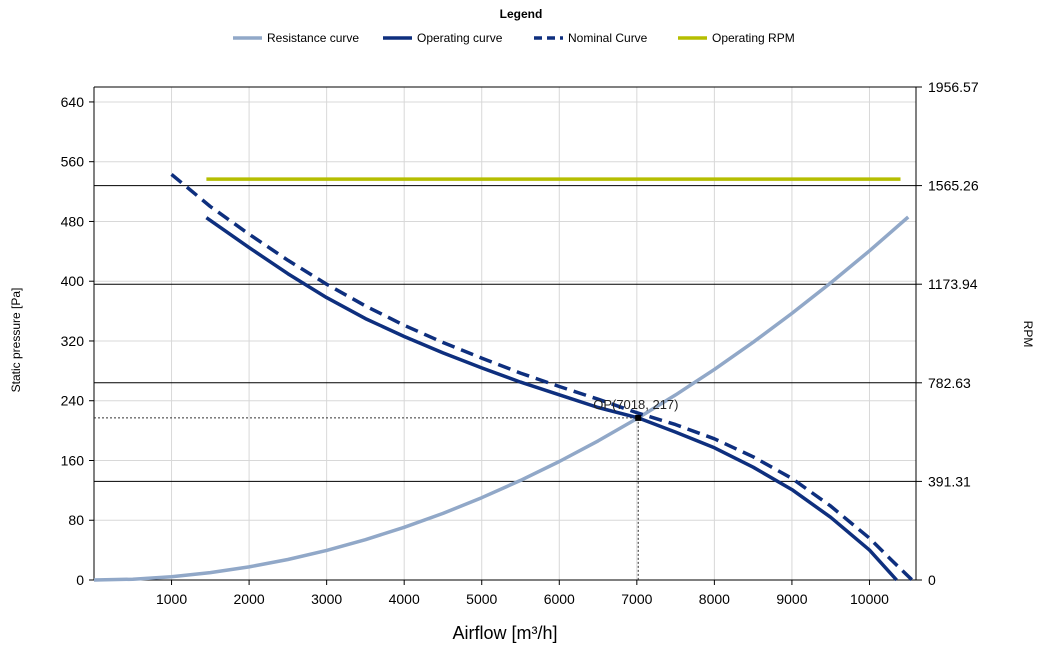 The height and width of the screenshot is (653, 1042). What do you see at coordinates (953, 87) in the screenshot?
I see `y2-tick-label: 1956.57` at bounding box center [953, 87].